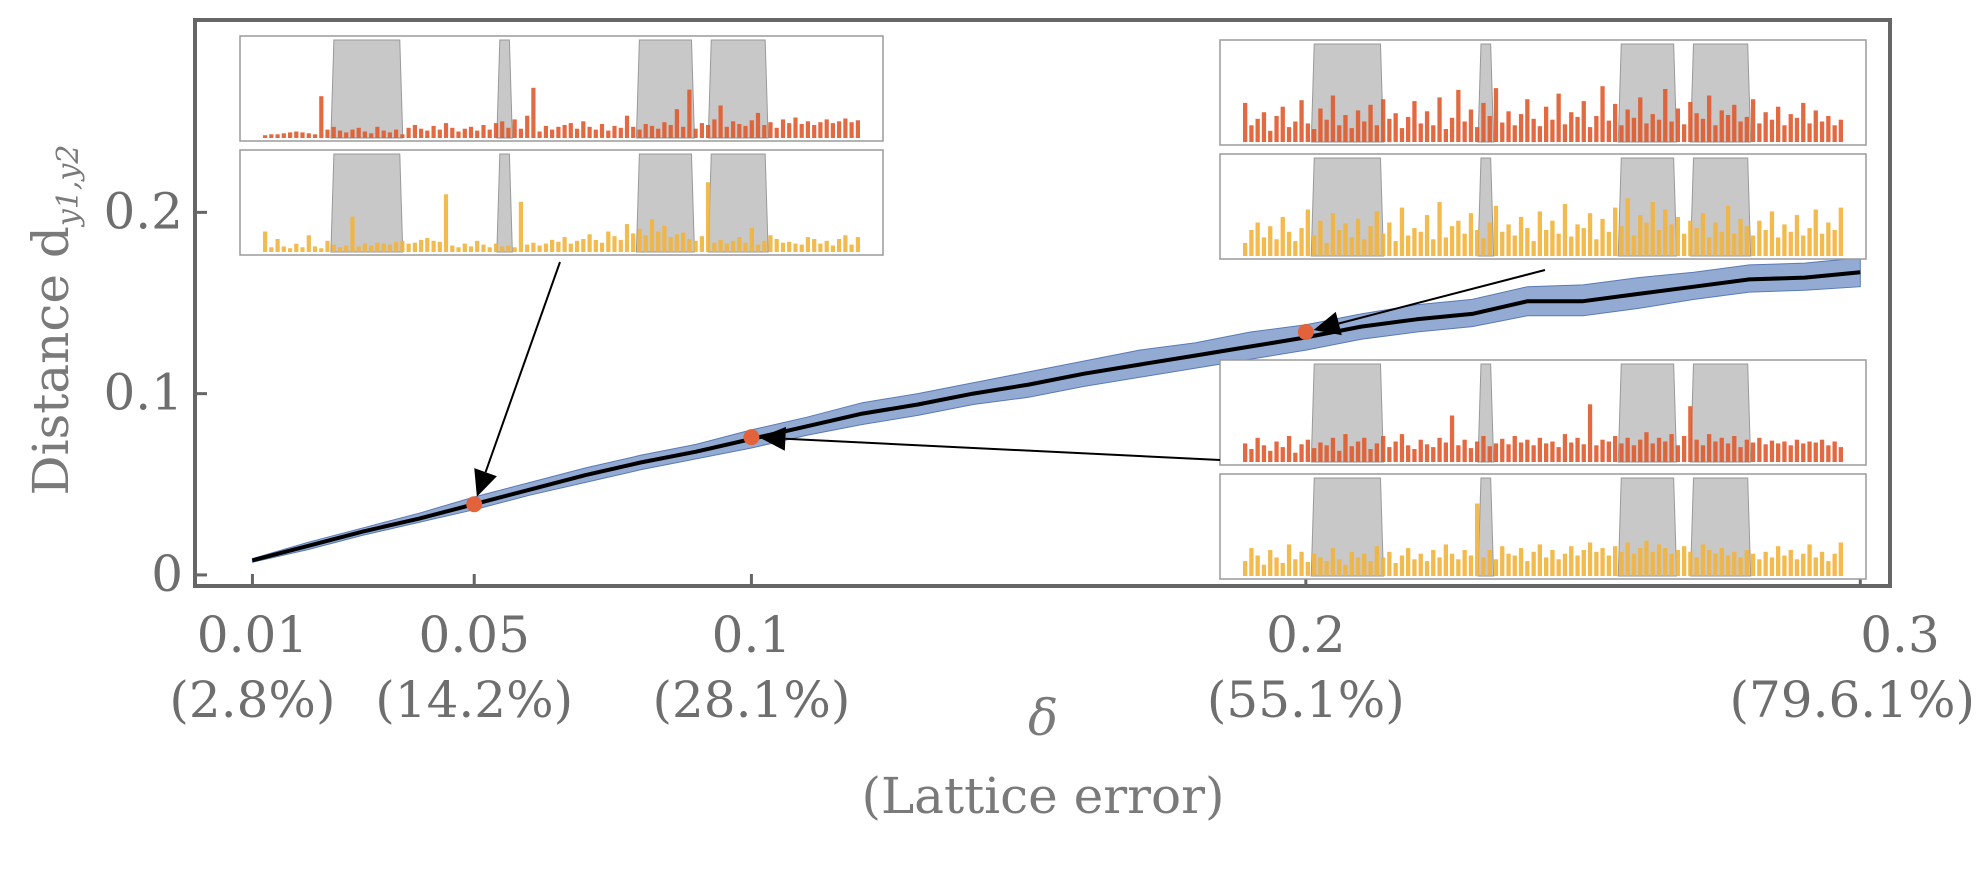 This screenshot has height=872, width=1987. I want to click on annotation-arrows, so click(1010, 379).